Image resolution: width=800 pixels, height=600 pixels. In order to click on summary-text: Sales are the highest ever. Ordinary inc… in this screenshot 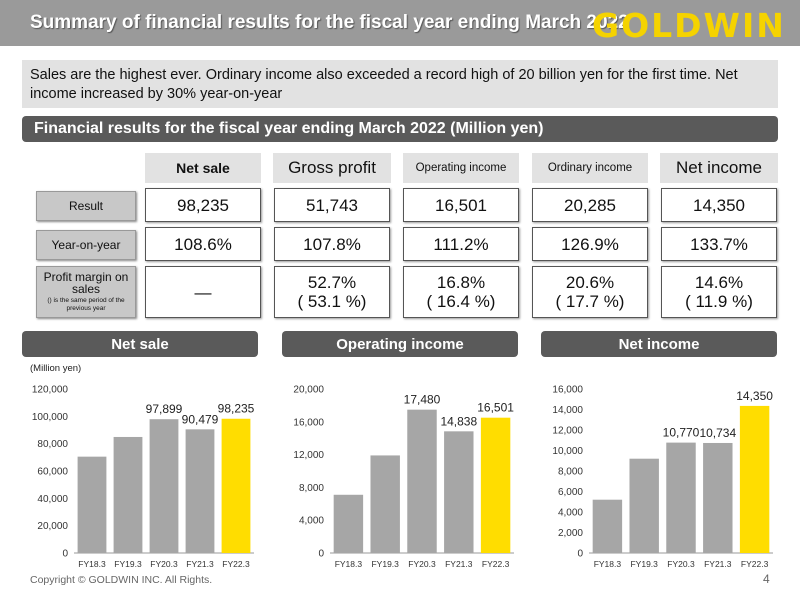, I will do `click(400, 84)`.